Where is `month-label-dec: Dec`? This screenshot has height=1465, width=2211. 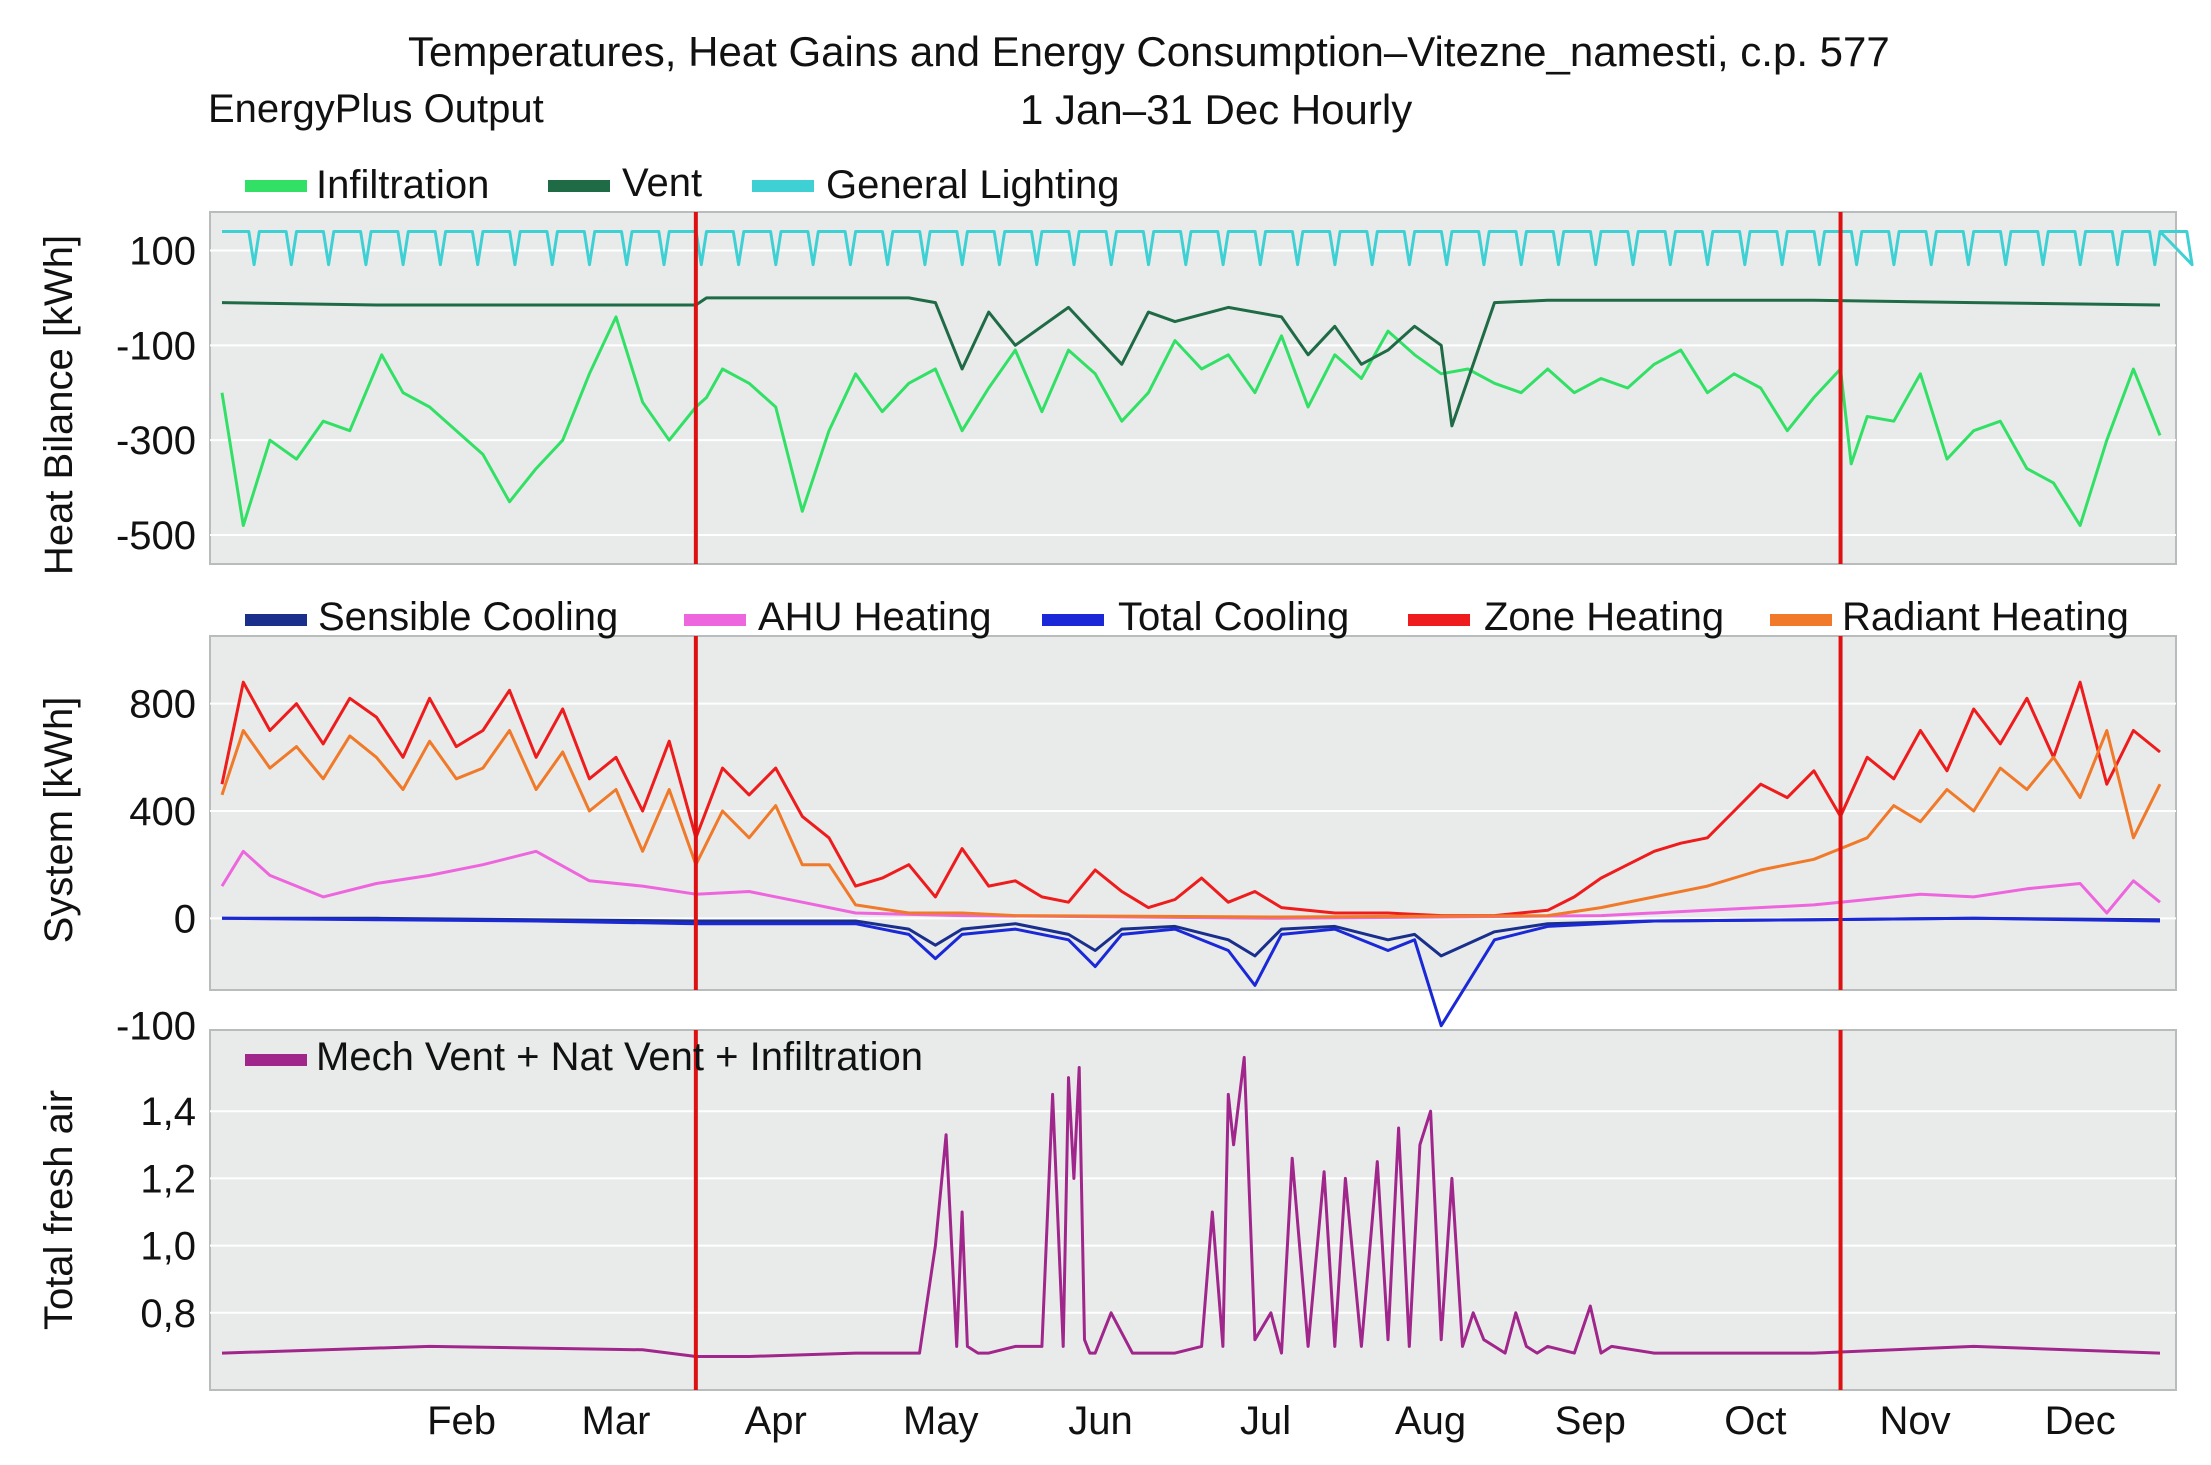 month-label-dec: Dec is located at coordinates (2080, 1421).